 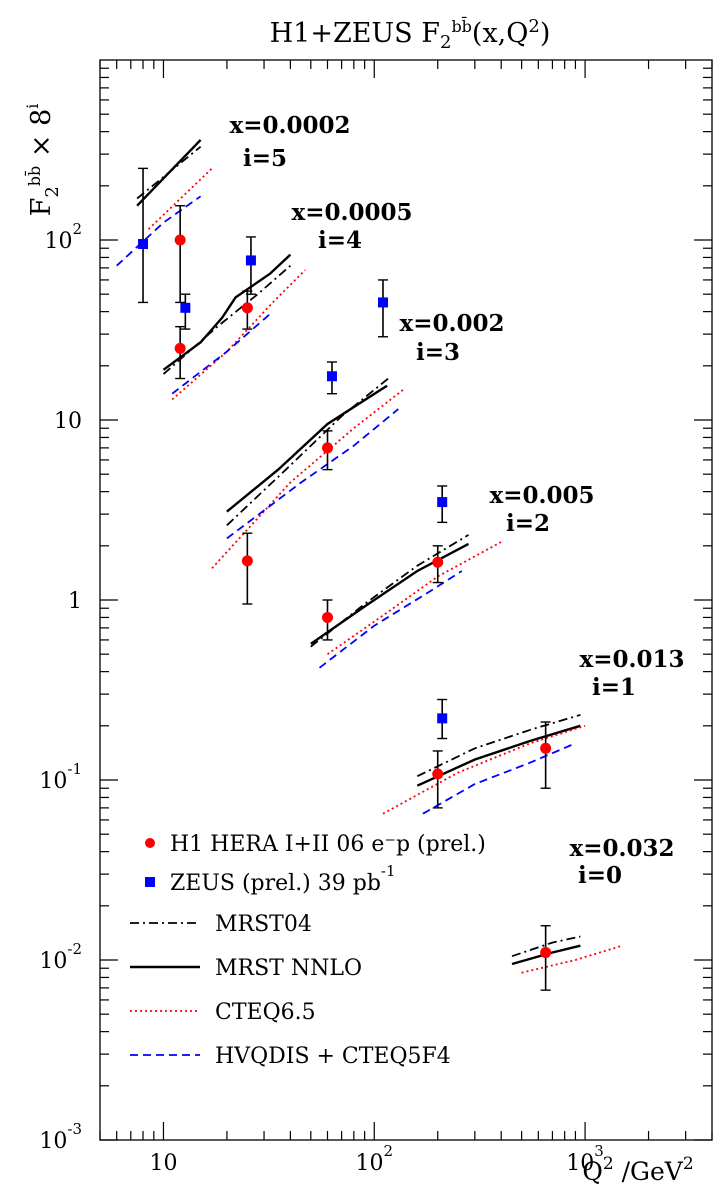 I want to click on x-axis-label: Q2 /GeV2, so click(x=637, y=1170).